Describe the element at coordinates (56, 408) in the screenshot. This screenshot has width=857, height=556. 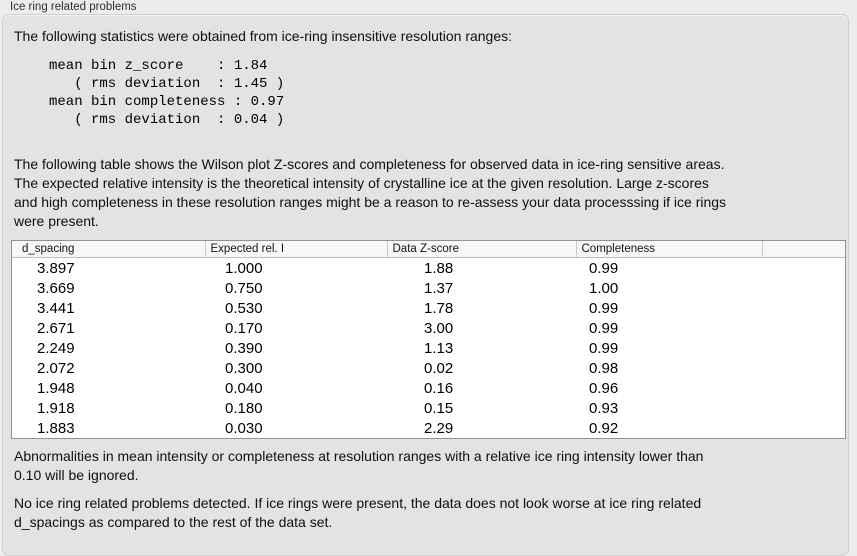
I see `cell-d-spacing: 1.918` at that location.